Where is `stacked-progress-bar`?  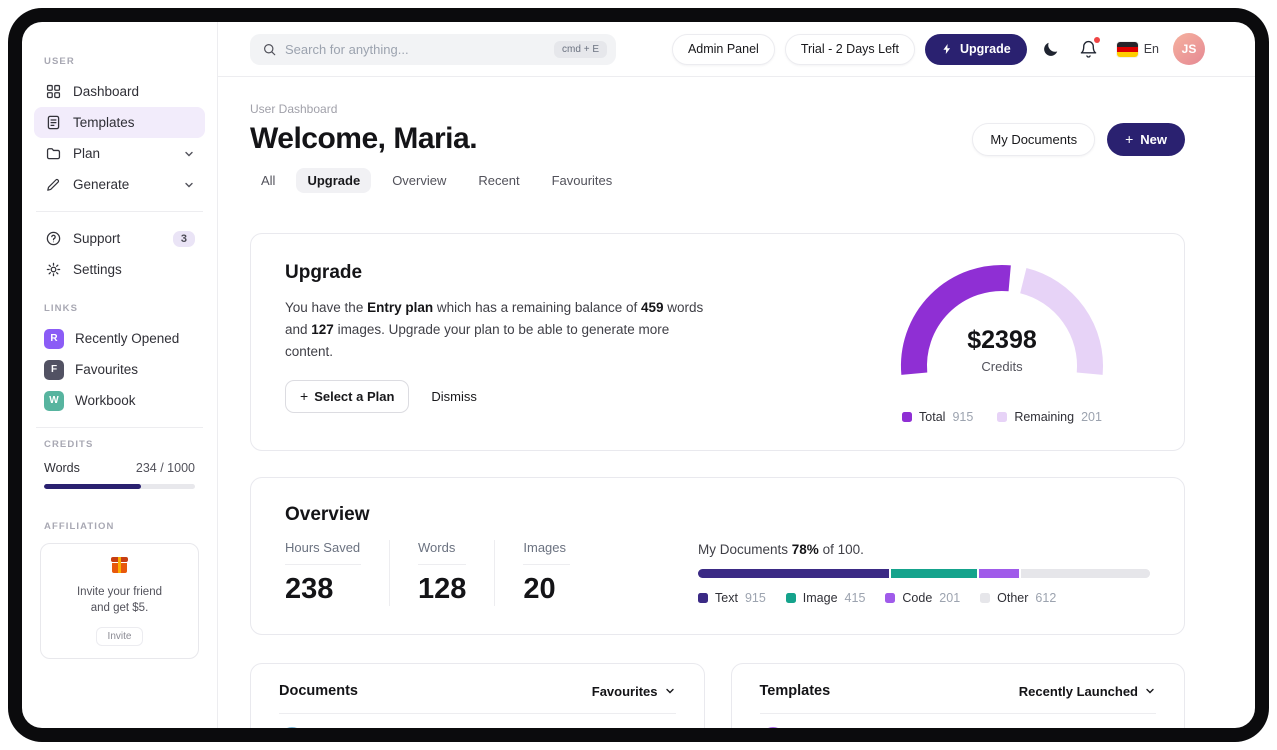
stacked-progress-bar is located at coordinates (924, 573).